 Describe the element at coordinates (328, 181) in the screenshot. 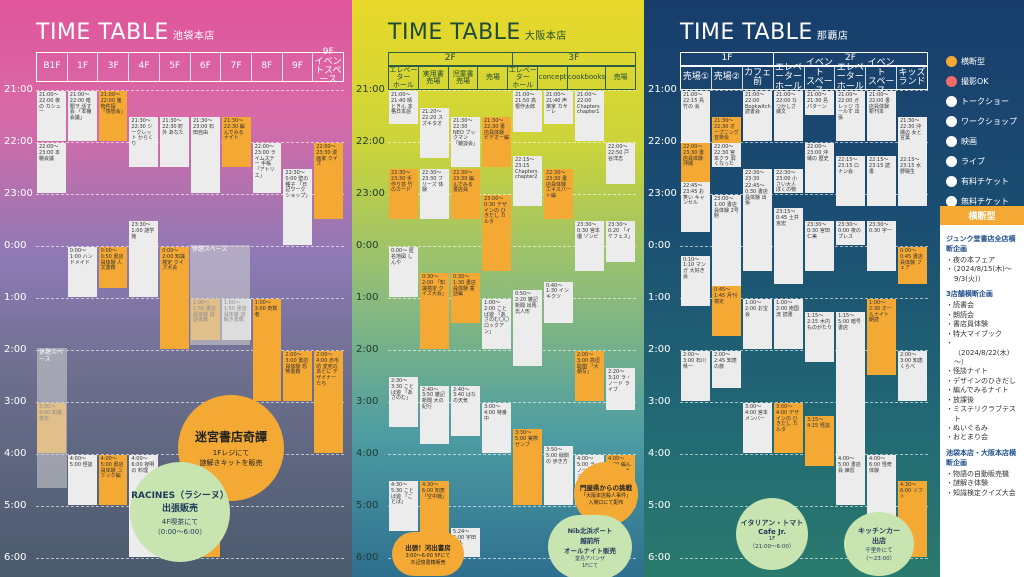

I see `event-block: 22:00～23:30 漫画家 クイズ` at that location.